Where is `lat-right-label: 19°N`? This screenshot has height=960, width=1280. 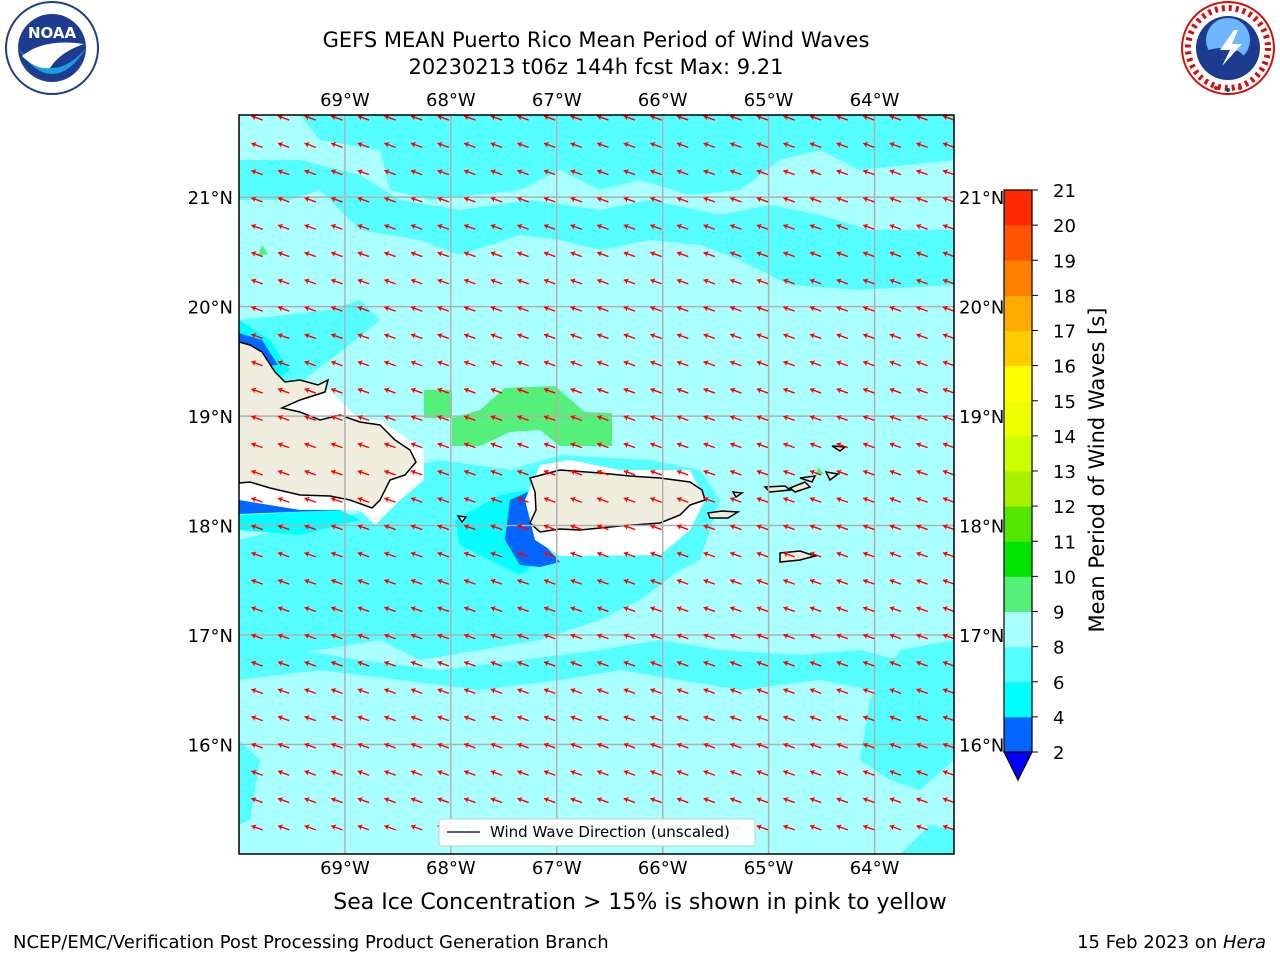 lat-right-label: 19°N is located at coordinates (981, 417).